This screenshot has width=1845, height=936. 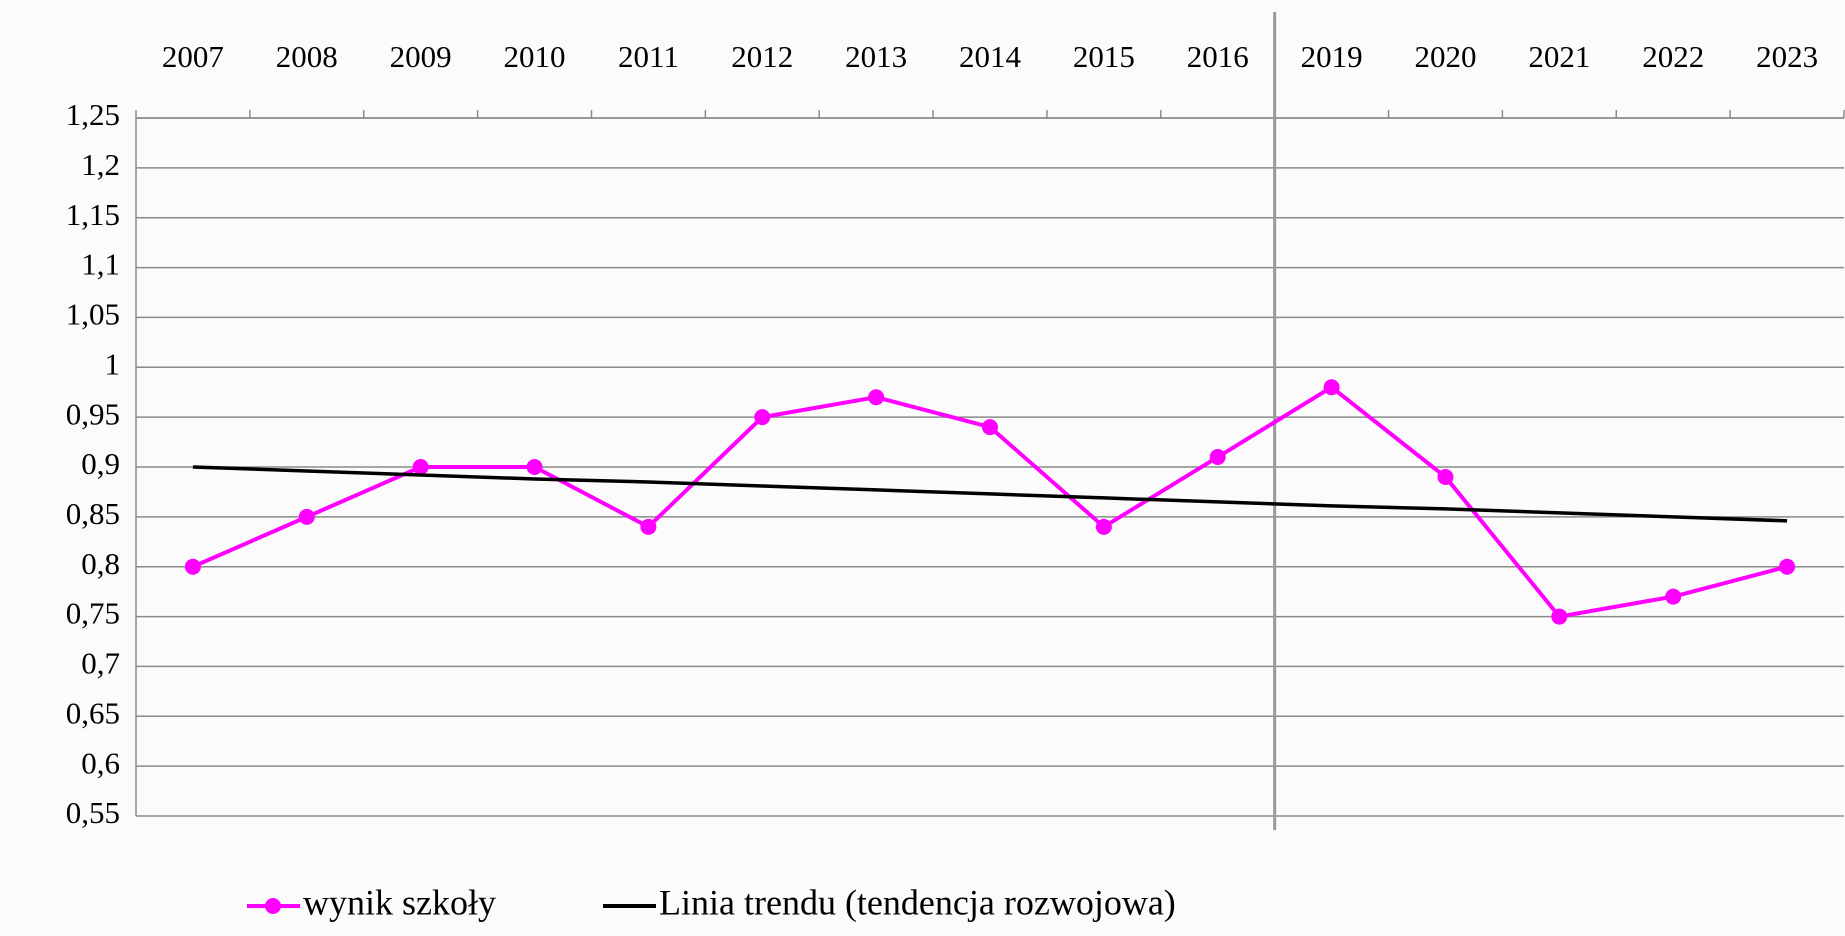 What do you see at coordinates (100, 264) in the screenshot?
I see `y-tick-label: 1,1` at bounding box center [100, 264].